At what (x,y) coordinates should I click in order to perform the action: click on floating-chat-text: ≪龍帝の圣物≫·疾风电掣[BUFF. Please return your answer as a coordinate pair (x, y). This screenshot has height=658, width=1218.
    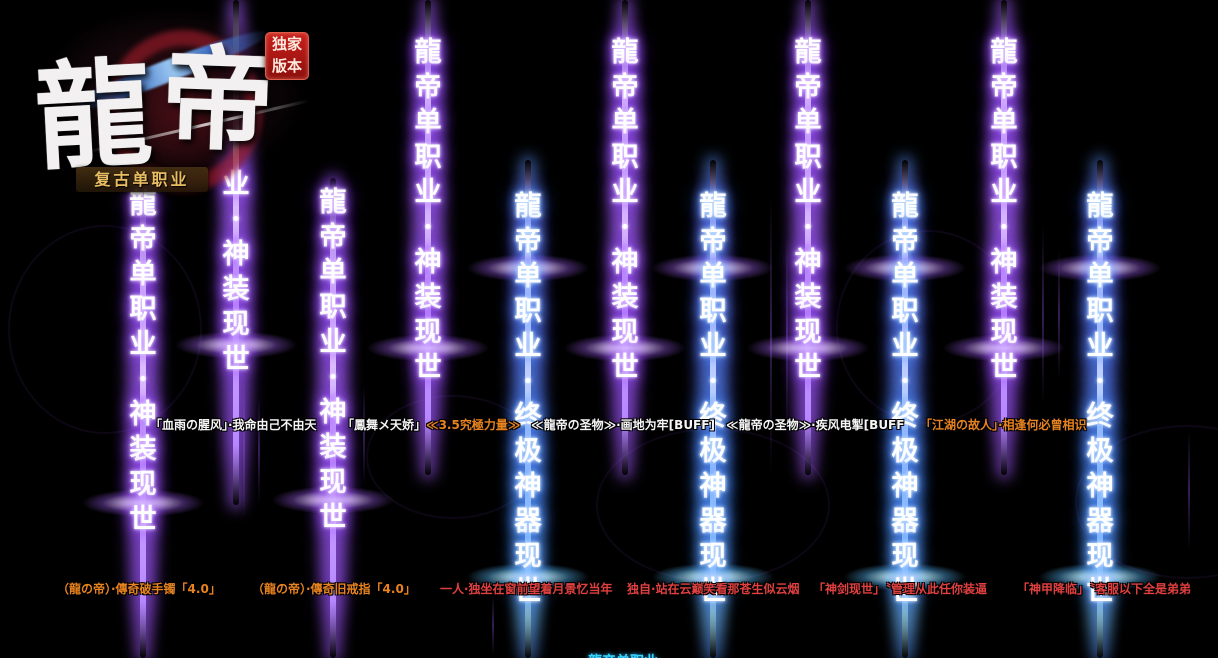
    Looking at the image, I should click on (815, 425).